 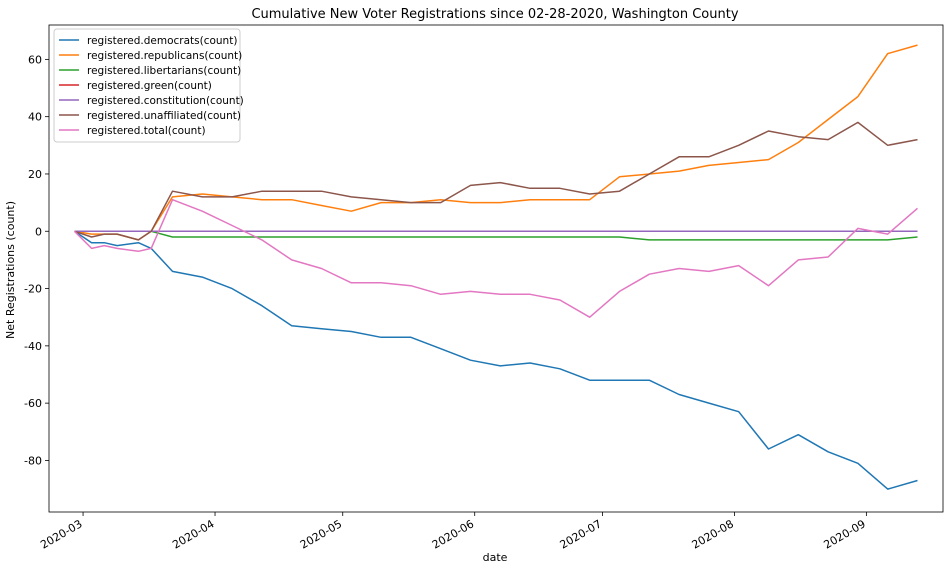 I want to click on legend-label: registered.constitution(count), so click(x=165, y=101).